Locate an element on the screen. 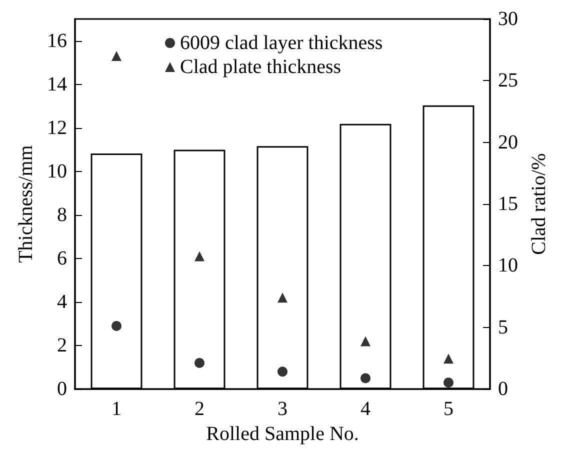  y2-tick-label: 10 is located at coordinates (508, 265).